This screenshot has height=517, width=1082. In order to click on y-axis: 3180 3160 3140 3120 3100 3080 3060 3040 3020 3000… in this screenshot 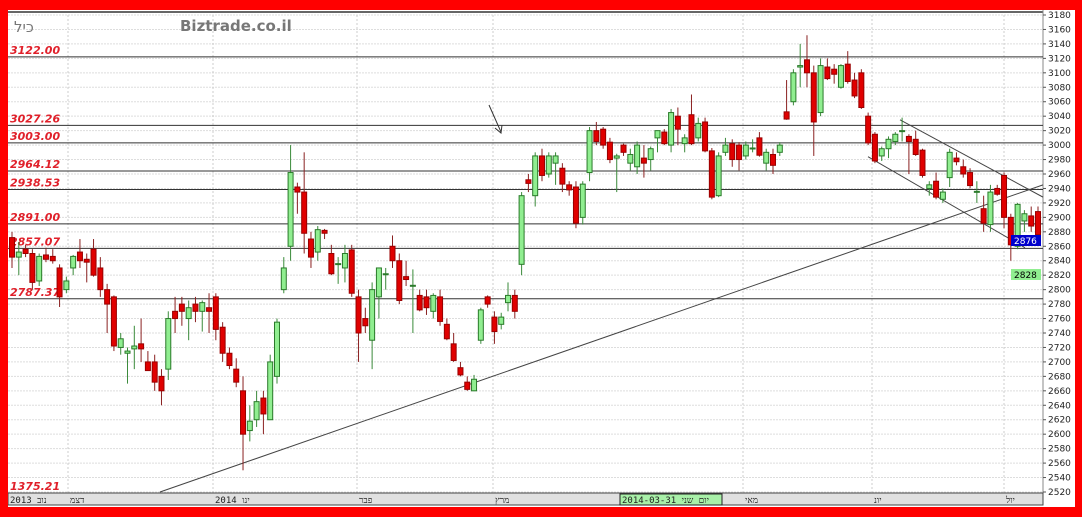, I will do `click(1057, 254)`.